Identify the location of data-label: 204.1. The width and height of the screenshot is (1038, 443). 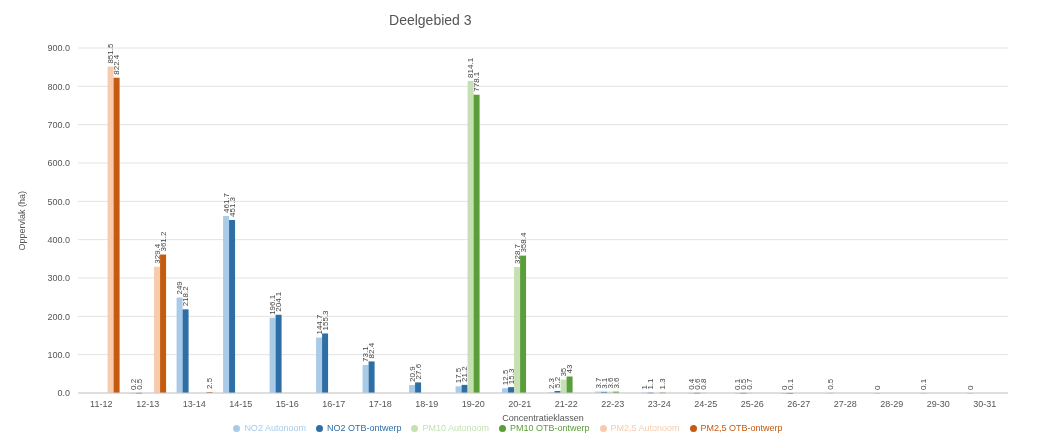
(279, 301).